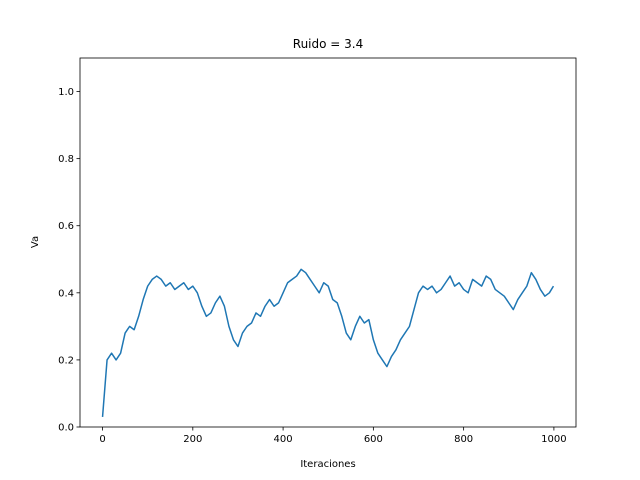 The image size is (640, 480). Describe the element at coordinates (66, 428) in the screenshot. I see `y-tick-label: 0.0` at that location.